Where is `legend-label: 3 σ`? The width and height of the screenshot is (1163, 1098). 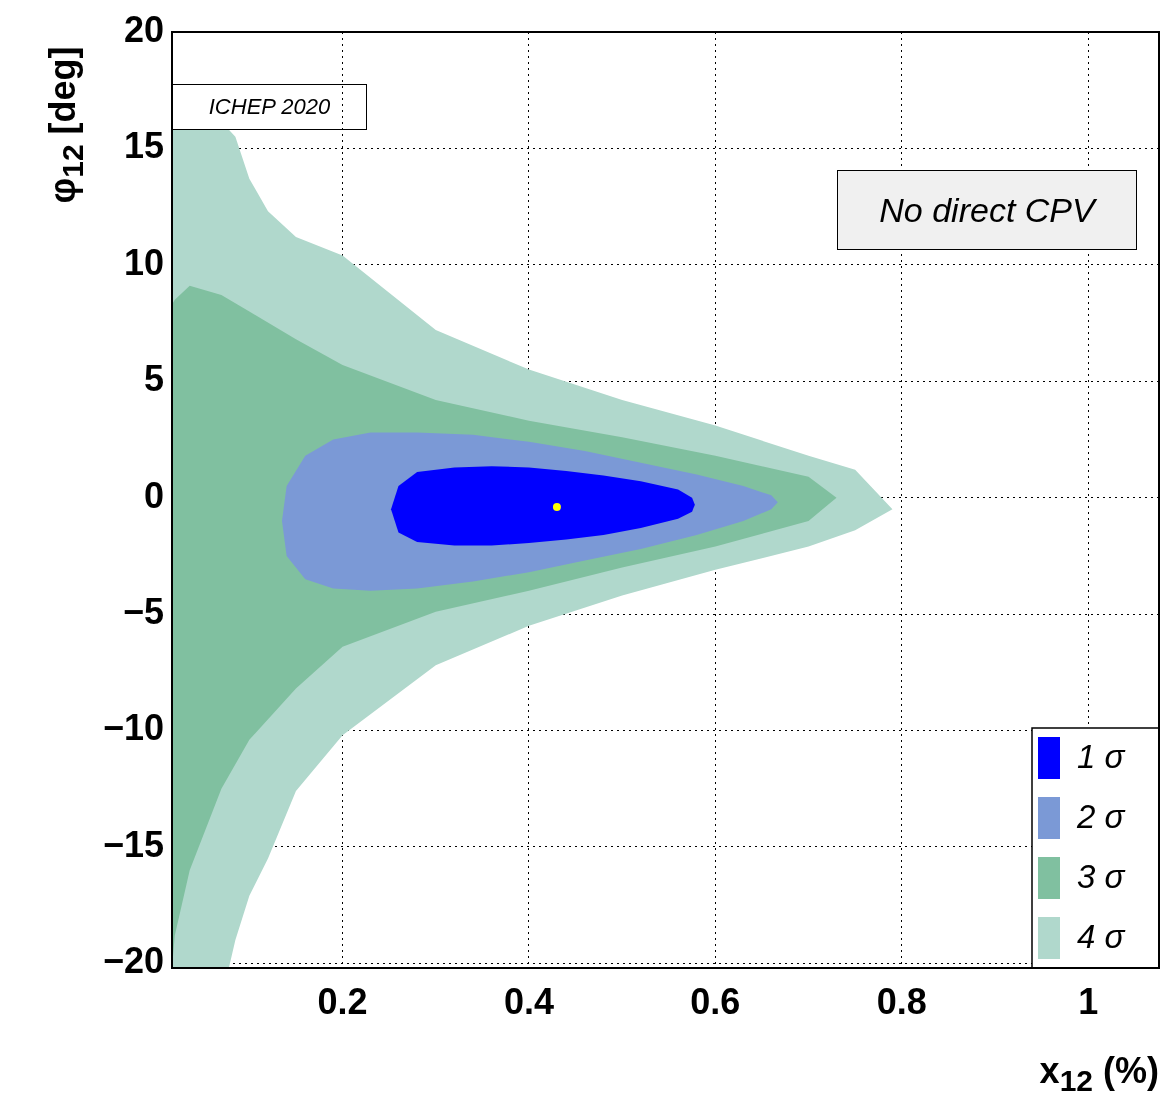 legend-label: 3 σ is located at coordinates (1101, 877).